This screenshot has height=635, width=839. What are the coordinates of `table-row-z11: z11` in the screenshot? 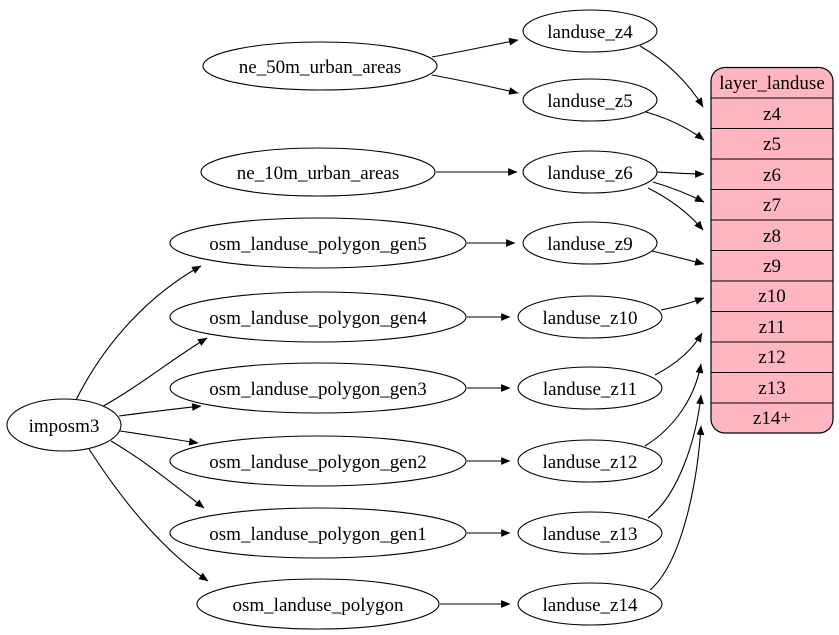 It's located at (772, 327).